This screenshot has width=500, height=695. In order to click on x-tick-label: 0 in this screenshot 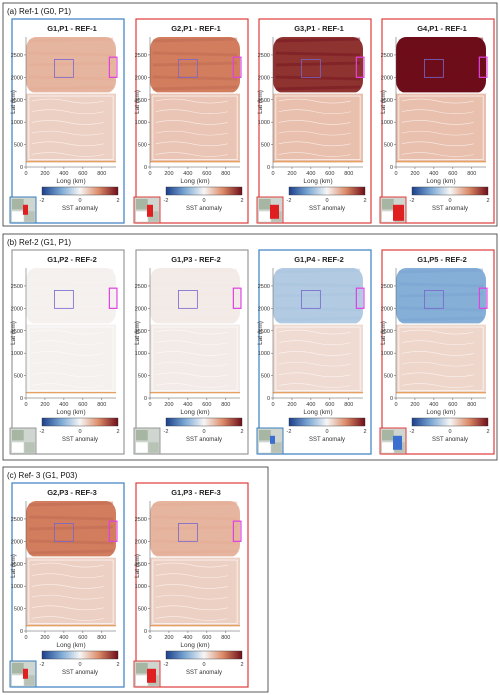, I will do `click(272, 405)`.